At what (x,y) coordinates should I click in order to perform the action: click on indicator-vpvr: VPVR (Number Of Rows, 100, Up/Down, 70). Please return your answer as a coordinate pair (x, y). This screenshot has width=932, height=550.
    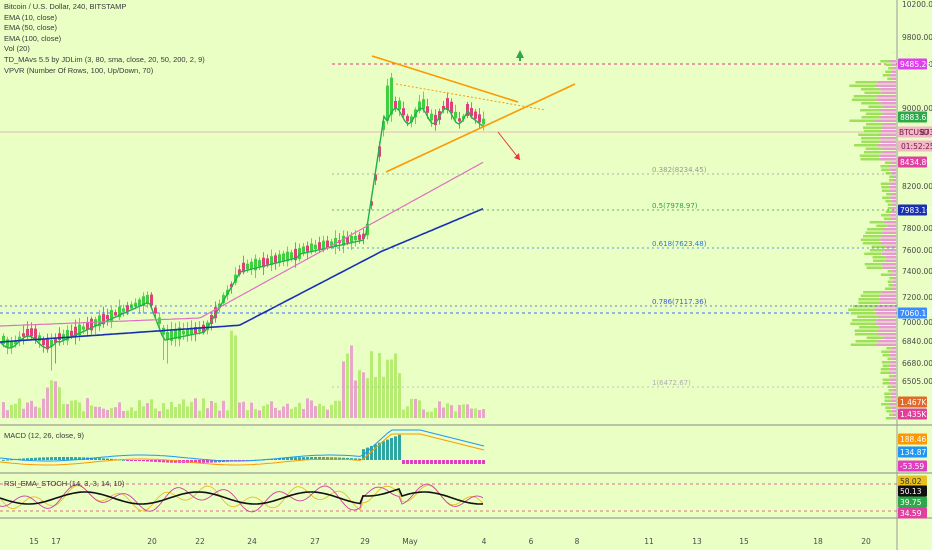
    Looking at the image, I should click on (79, 70).